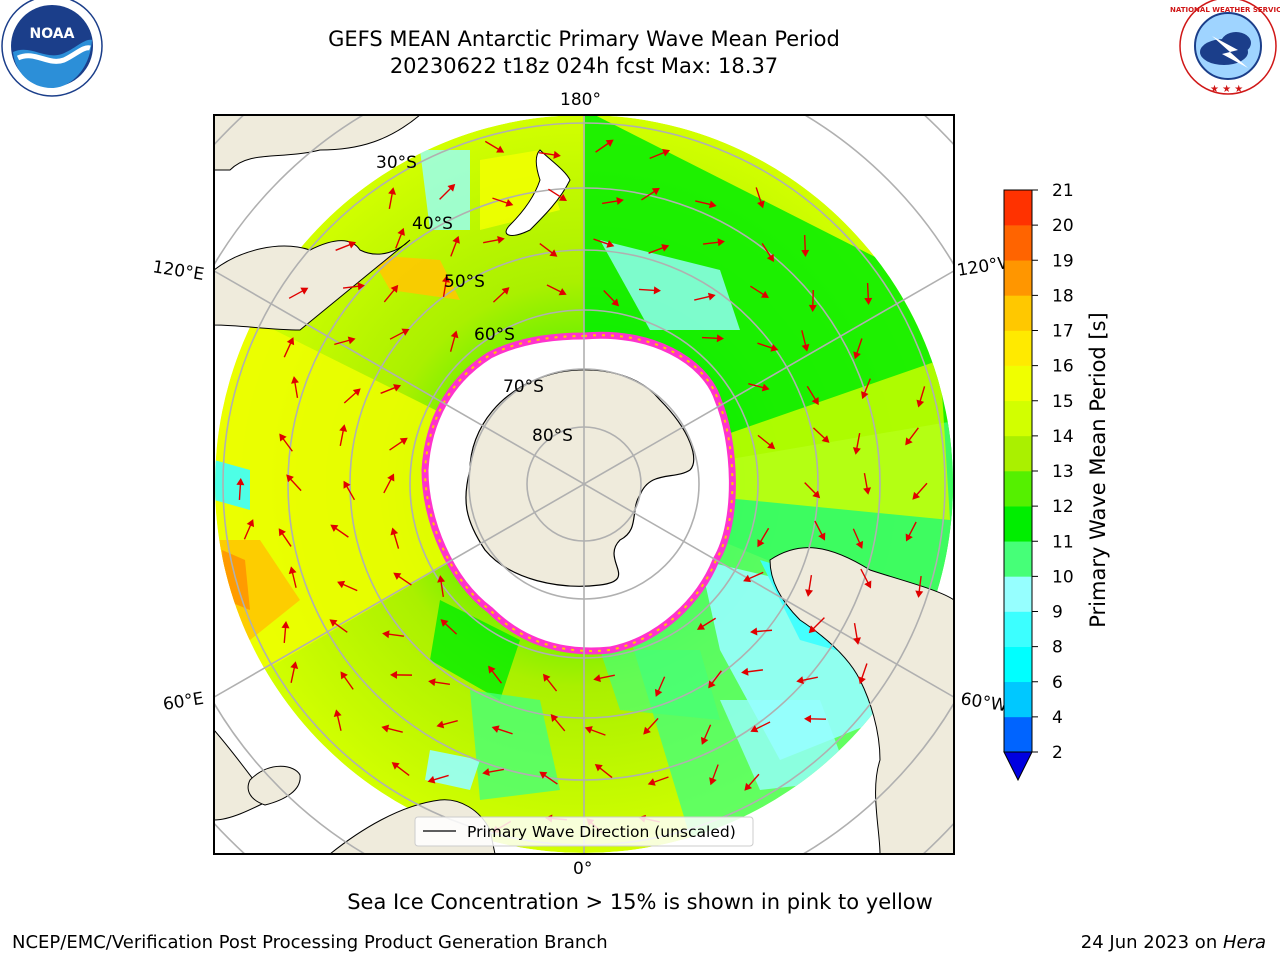 Image resolution: width=1280 pixels, height=960 pixels. Describe the element at coordinates (1063, 542) in the screenshot. I see `colorbar-tick-label: 11` at that location.